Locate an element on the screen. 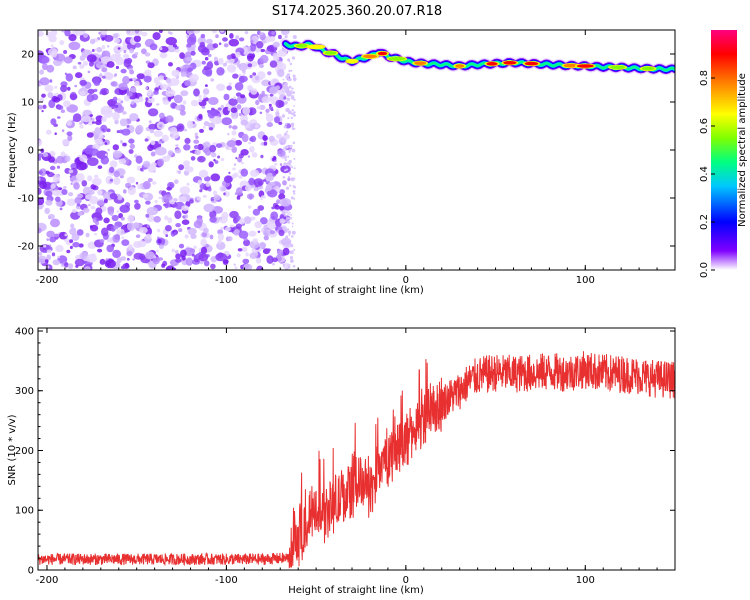  x-tick-label: 0 is located at coordinates (406, 280).